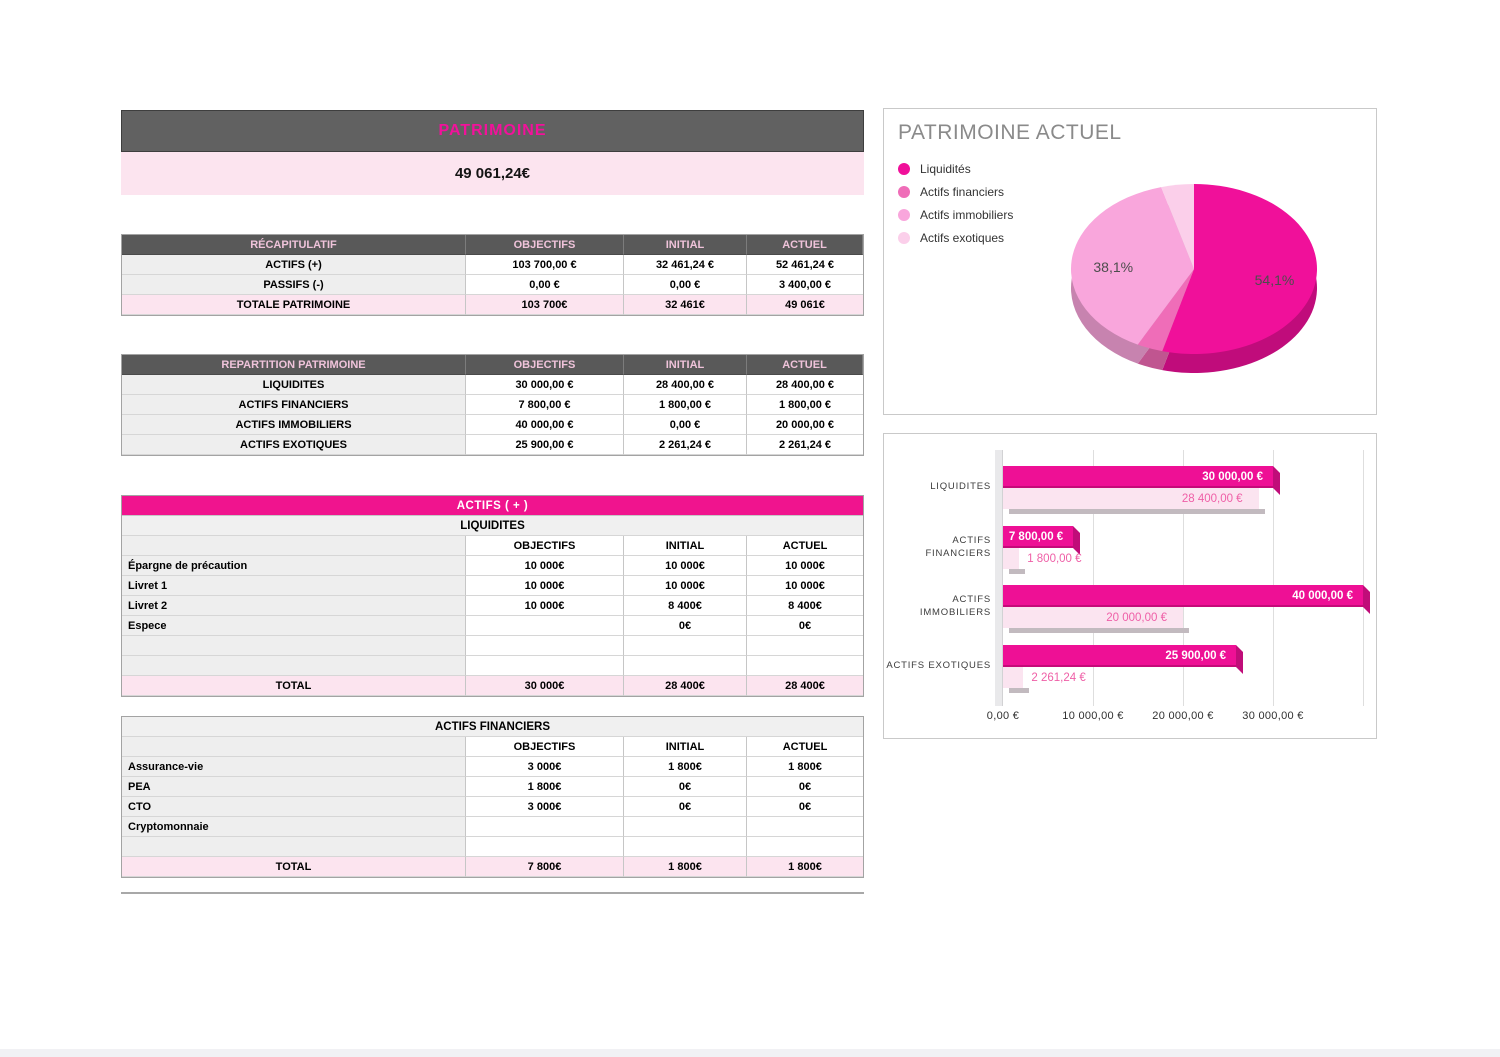  I want to click on value-cell: 0,00 €, so click(545, 285).